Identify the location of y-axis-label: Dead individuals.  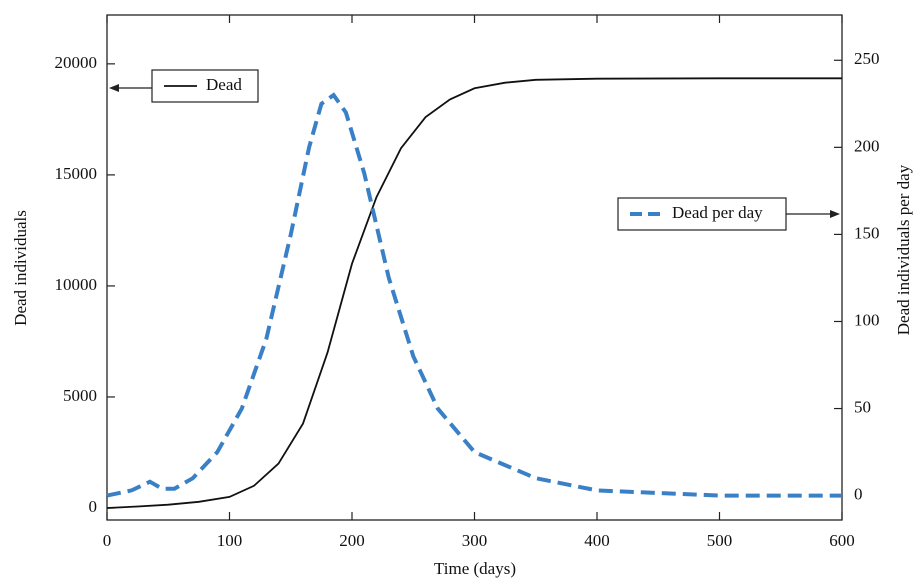
(20, 268).